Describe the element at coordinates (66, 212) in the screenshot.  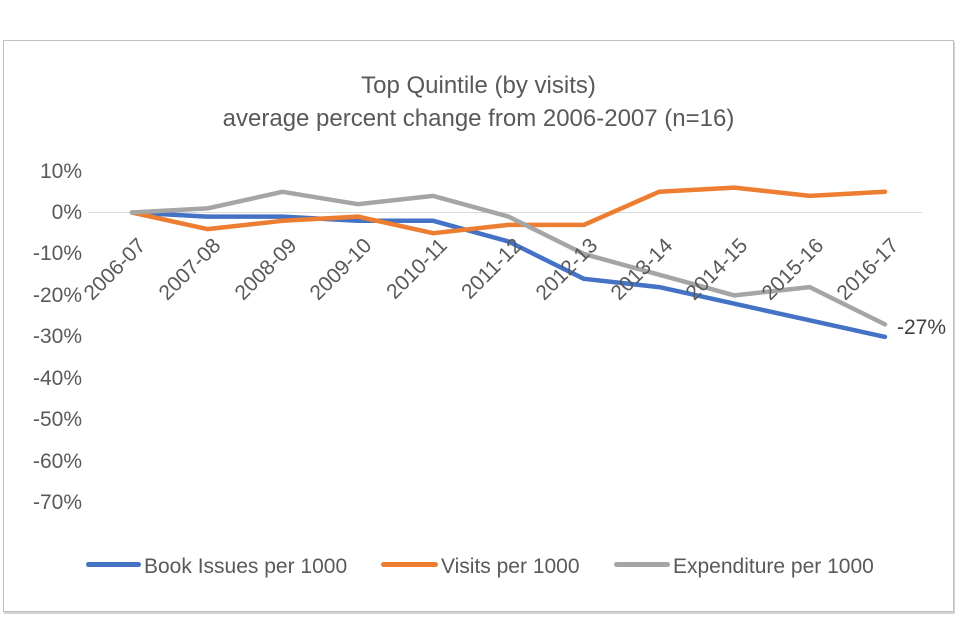
I see `y-tick-label: 0%` at that location.